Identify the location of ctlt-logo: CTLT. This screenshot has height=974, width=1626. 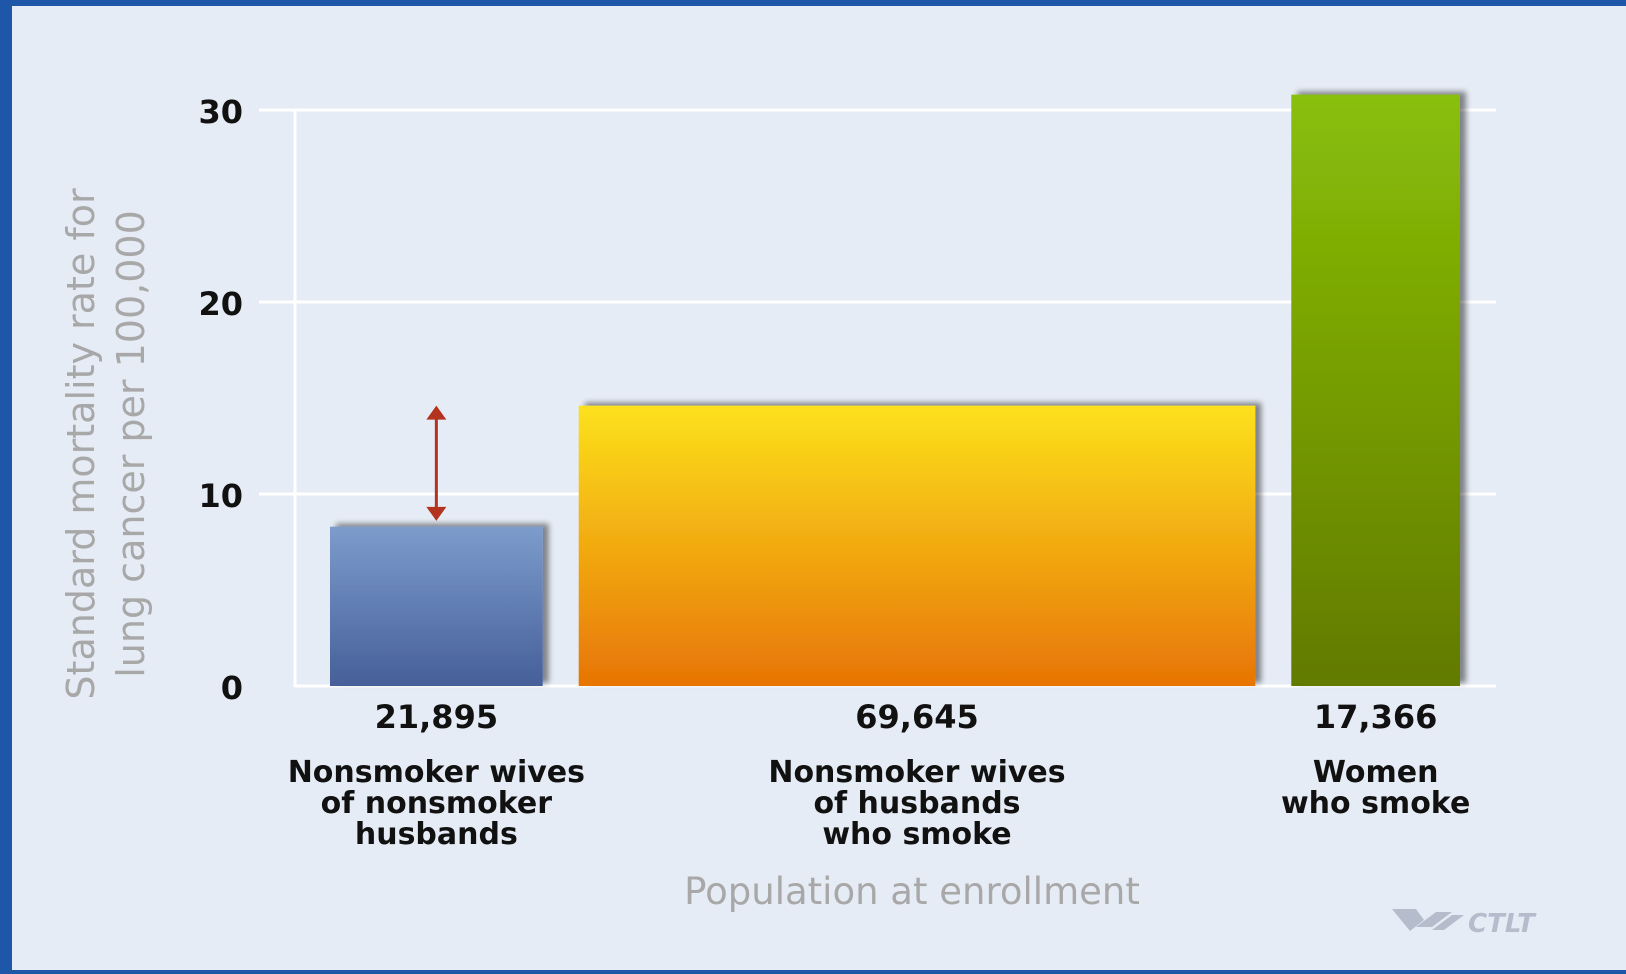
(1464, 924).